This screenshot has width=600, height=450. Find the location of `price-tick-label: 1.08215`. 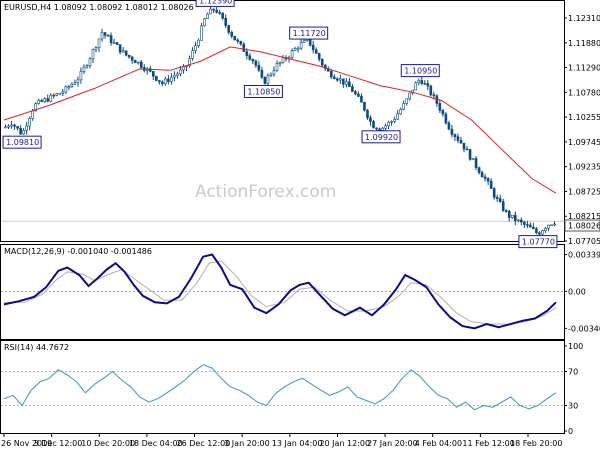

price-tick-label: 1.08215 is located at coordinates (584, 216).